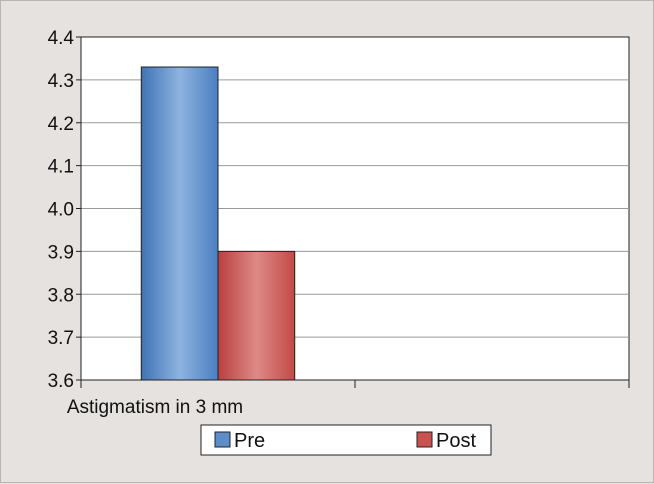  What do you see at coordinates (61, 210) in the screenshot?
I see `y-tick-label: 4.0` at bounding box center [61, 210].